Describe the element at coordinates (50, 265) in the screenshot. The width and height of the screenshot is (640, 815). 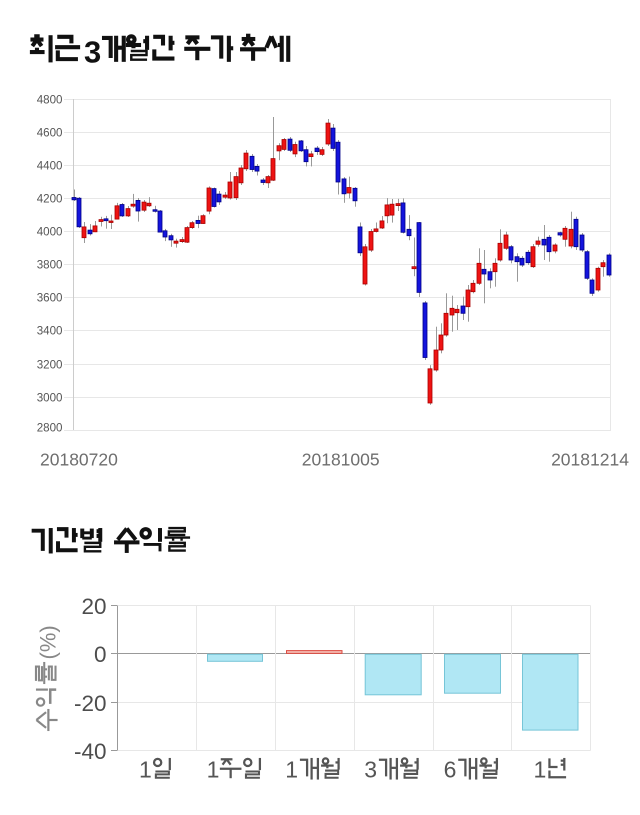
I see `svg-text: 3800` at that location.